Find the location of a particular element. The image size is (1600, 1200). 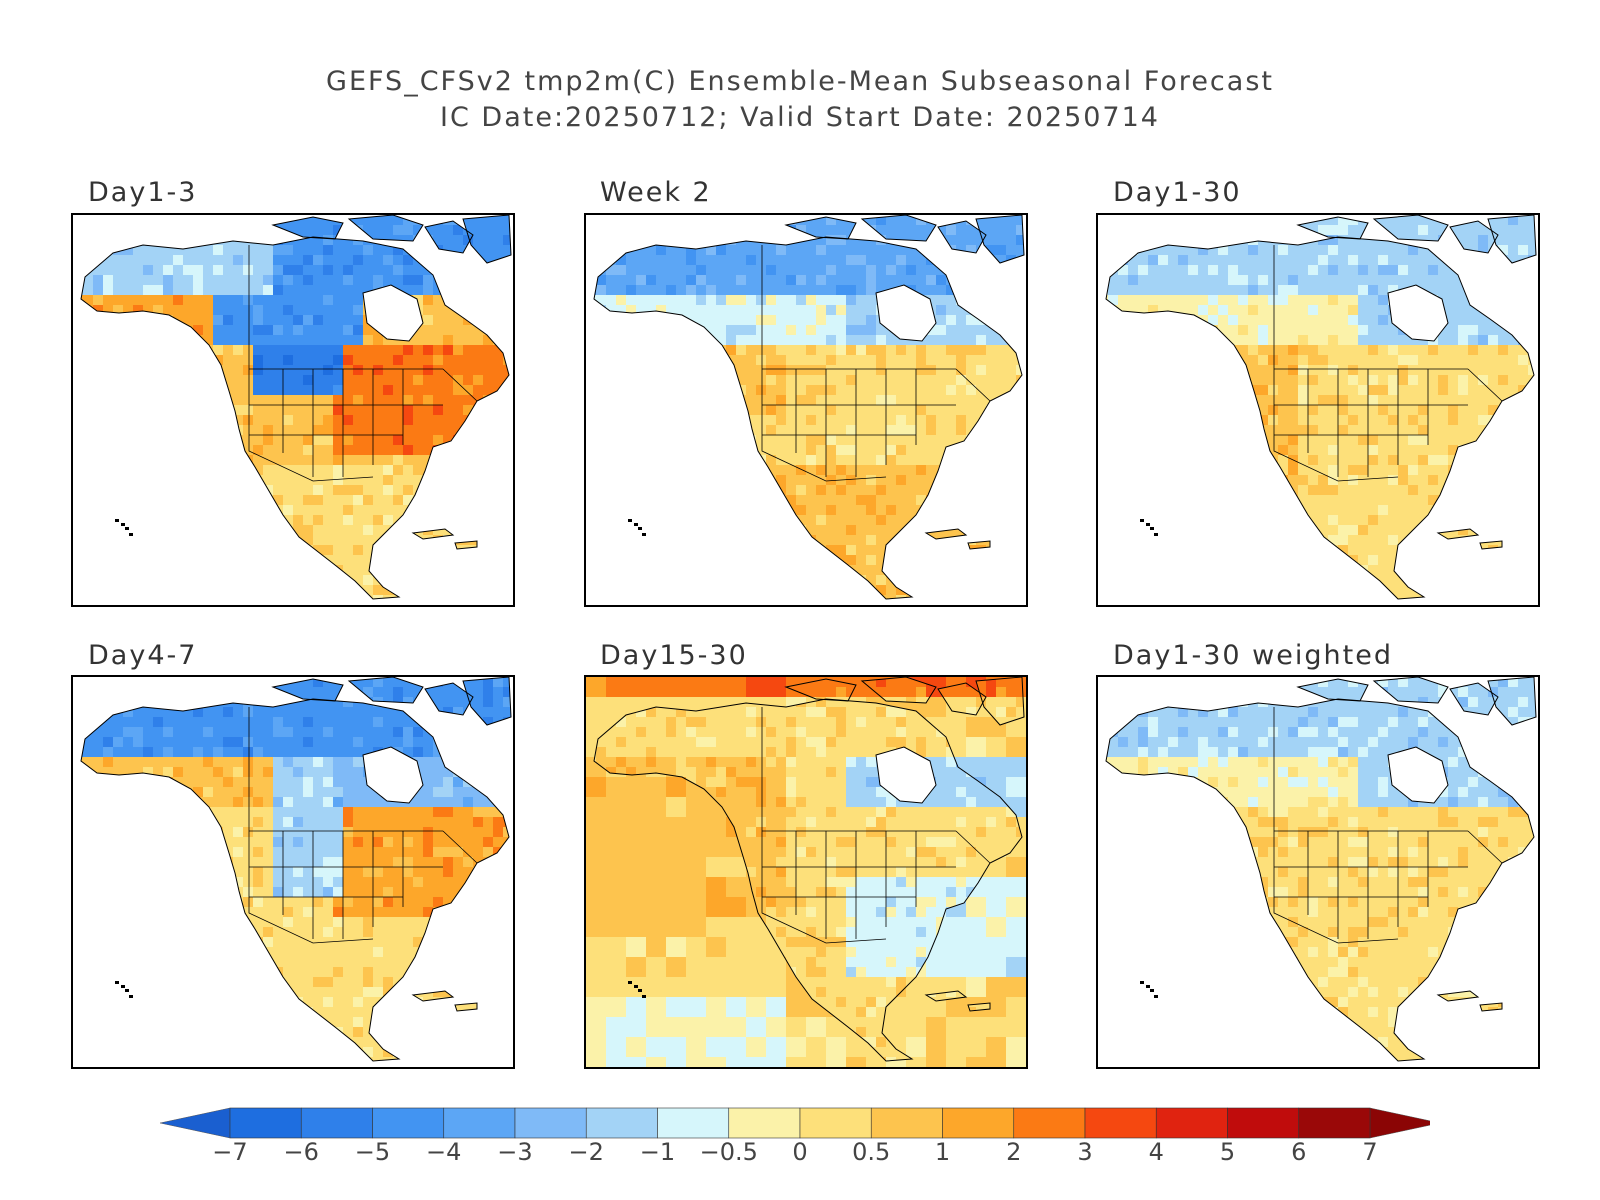

colorbar-tick-label: 0 is located at coordinates (799, 1151).